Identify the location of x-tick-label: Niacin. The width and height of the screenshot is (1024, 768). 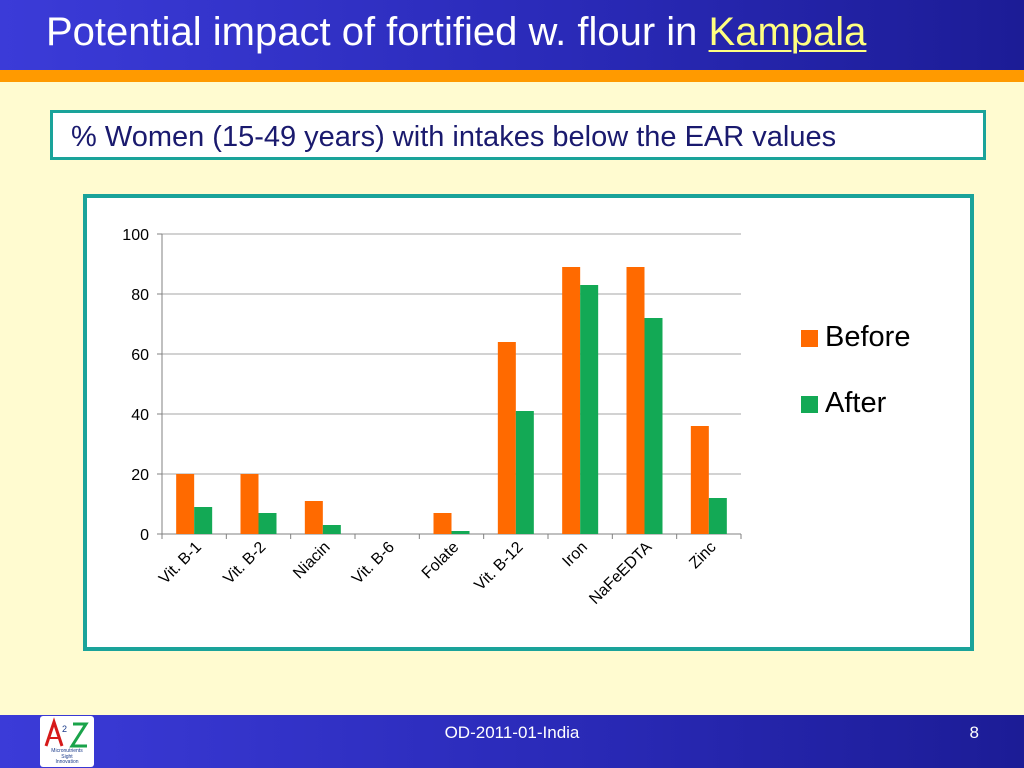
(311, 560).